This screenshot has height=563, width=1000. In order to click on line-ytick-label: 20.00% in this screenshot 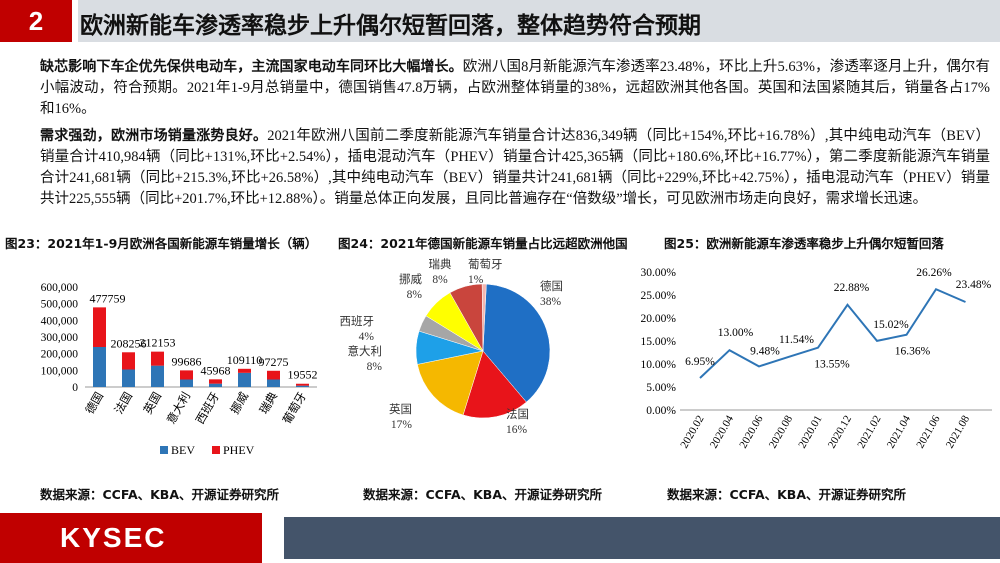, I will do `click(659, 319)`.